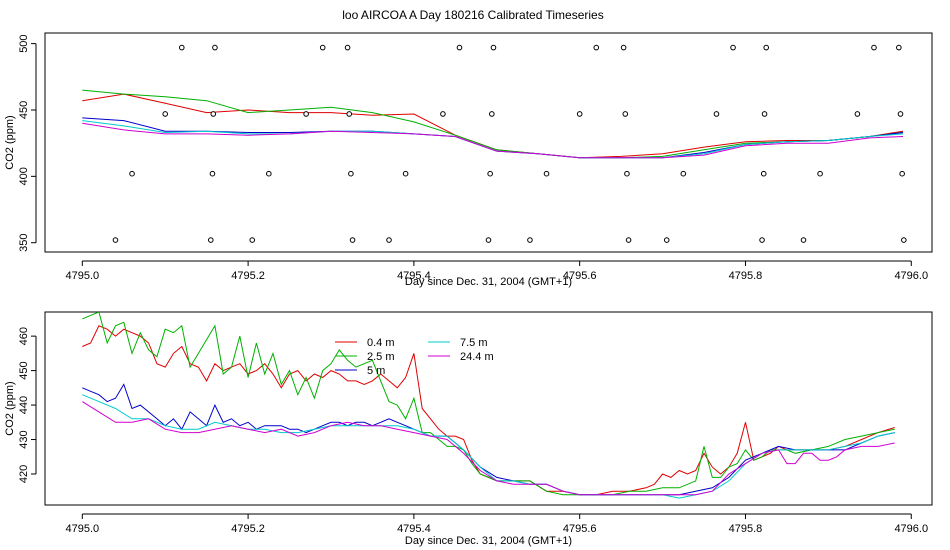 The width and height of the screenshot is (950, 550). Describe the element at coordinates (24, 405) in the screenshot. I see `y-tick-label: 440` at that location.